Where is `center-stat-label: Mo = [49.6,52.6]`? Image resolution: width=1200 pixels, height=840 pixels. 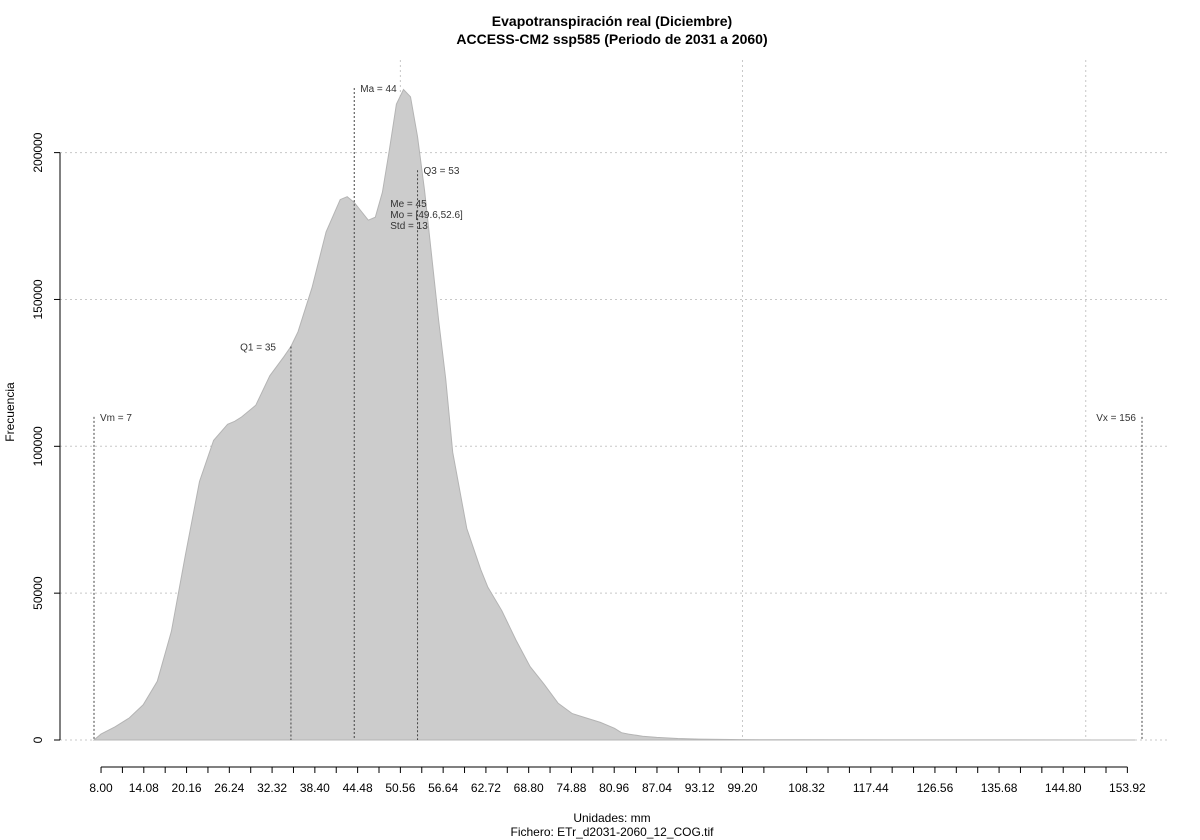
center-stat-label: Mo = [49.6,52.6] is located at coordinates (426, 215).